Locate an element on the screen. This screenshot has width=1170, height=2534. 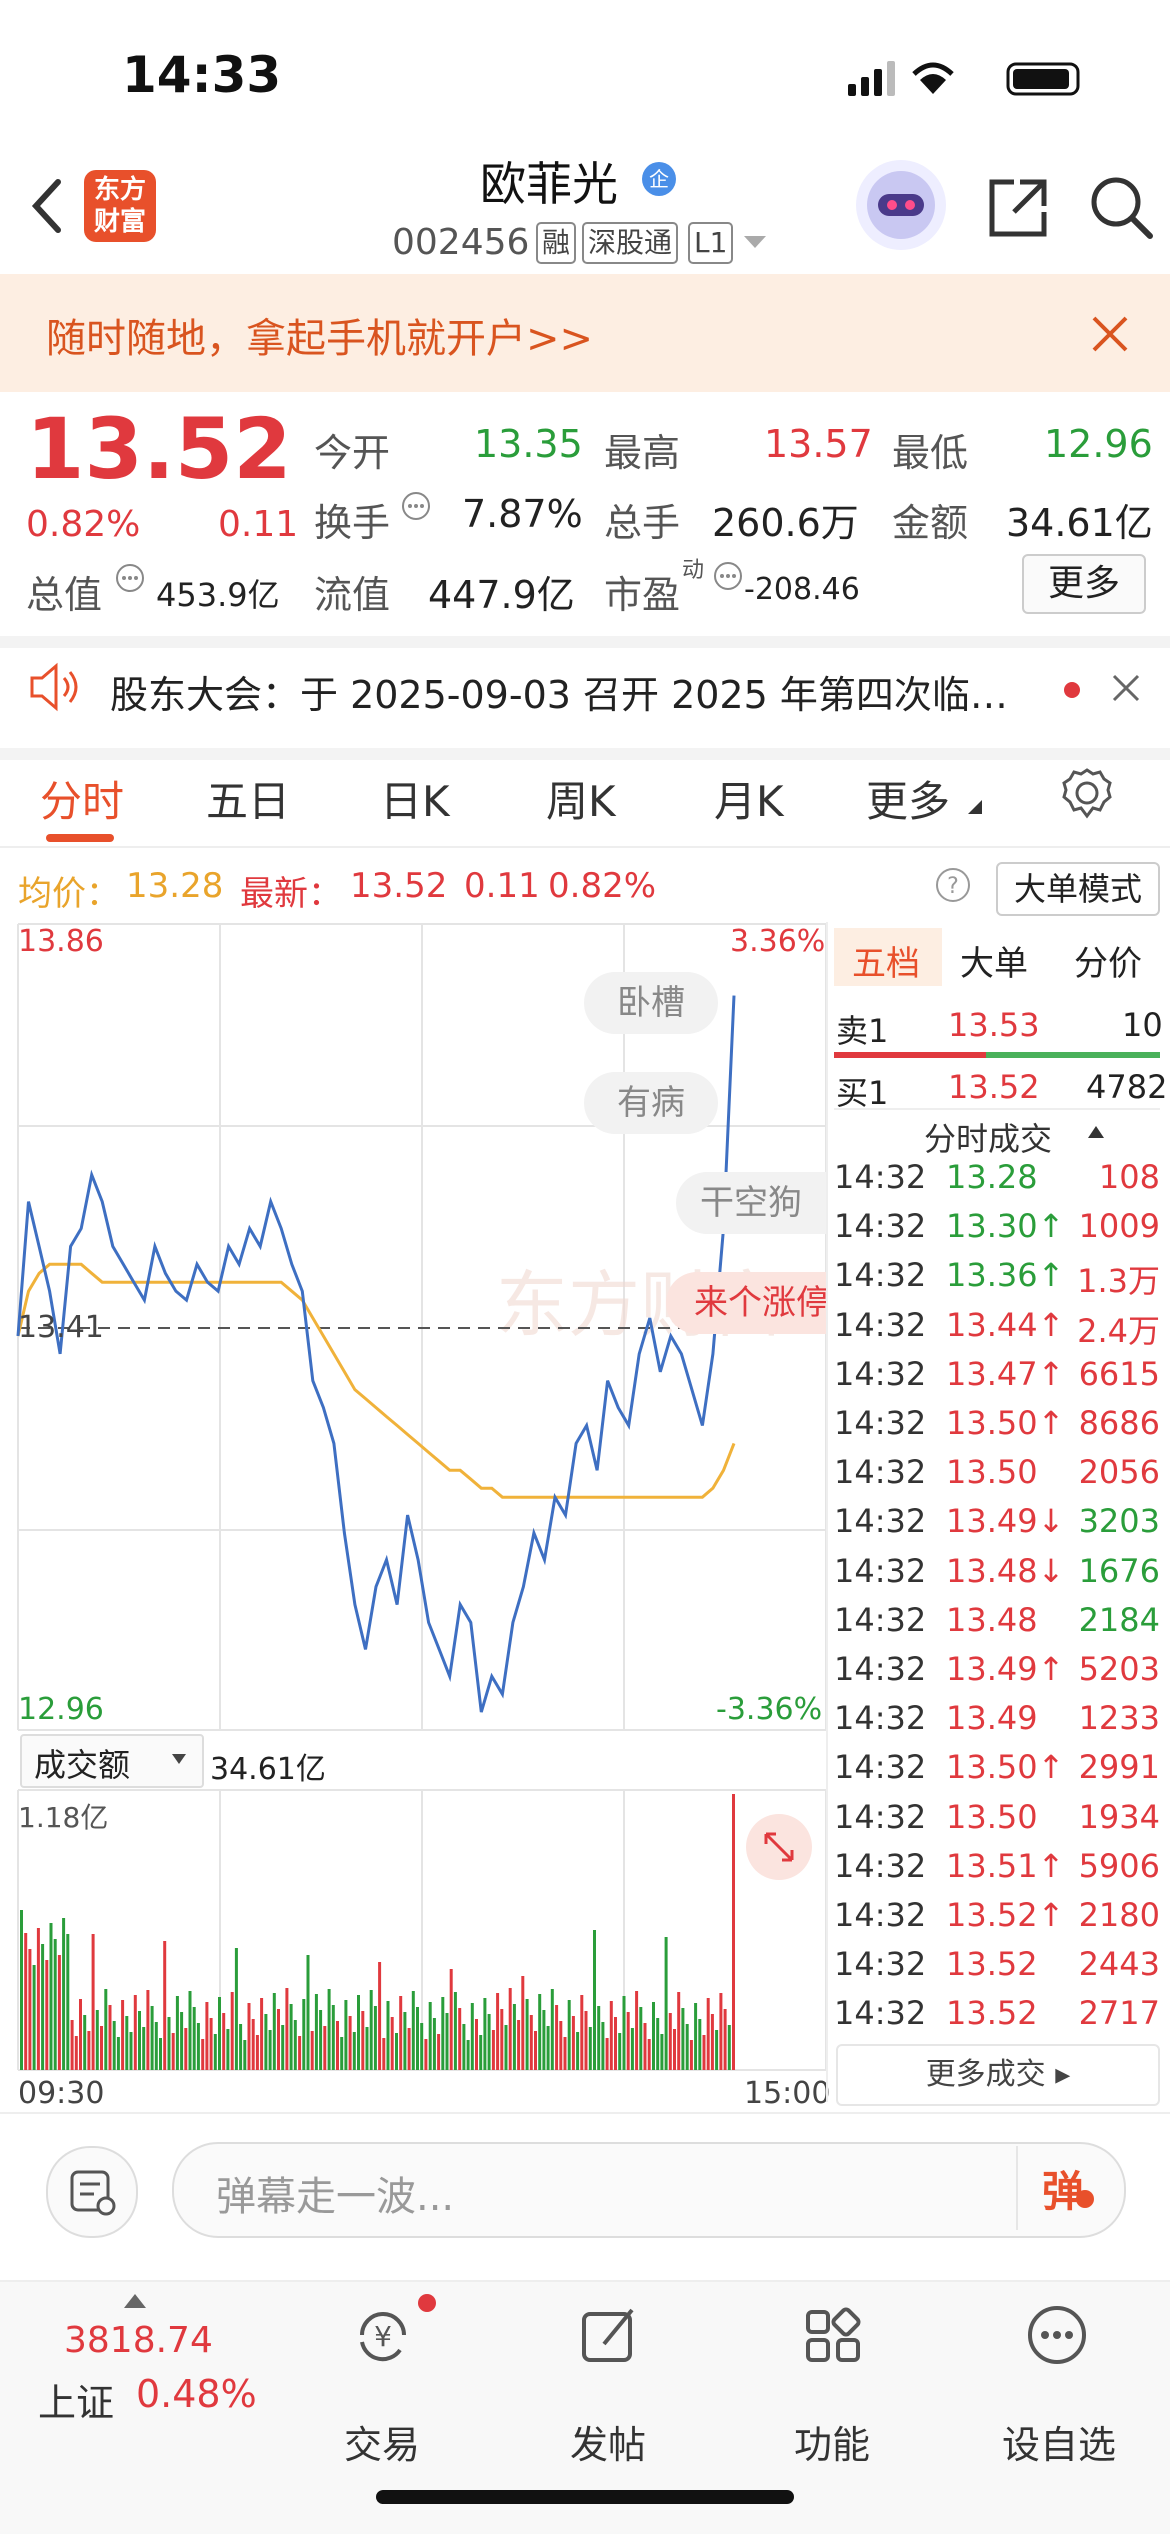
danmu-tag: 干空狗 is located at coordinates (751, 1203).